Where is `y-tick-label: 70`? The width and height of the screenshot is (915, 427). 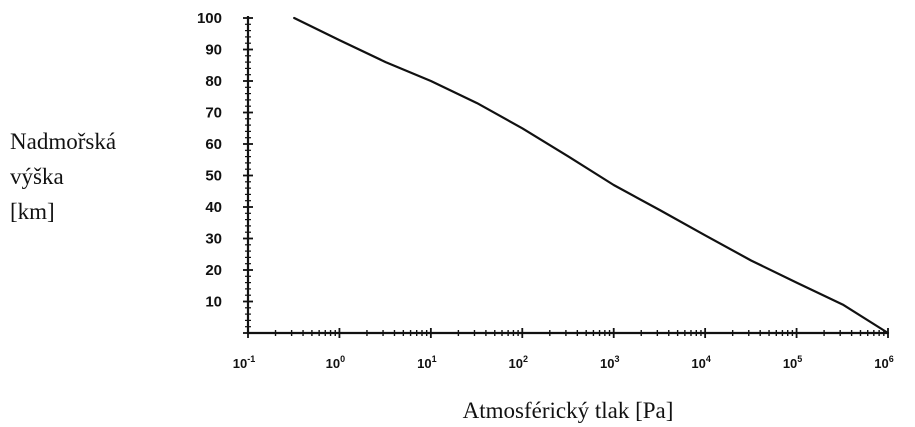 y-tick-label: 70 is located at coordinates (213, 113).